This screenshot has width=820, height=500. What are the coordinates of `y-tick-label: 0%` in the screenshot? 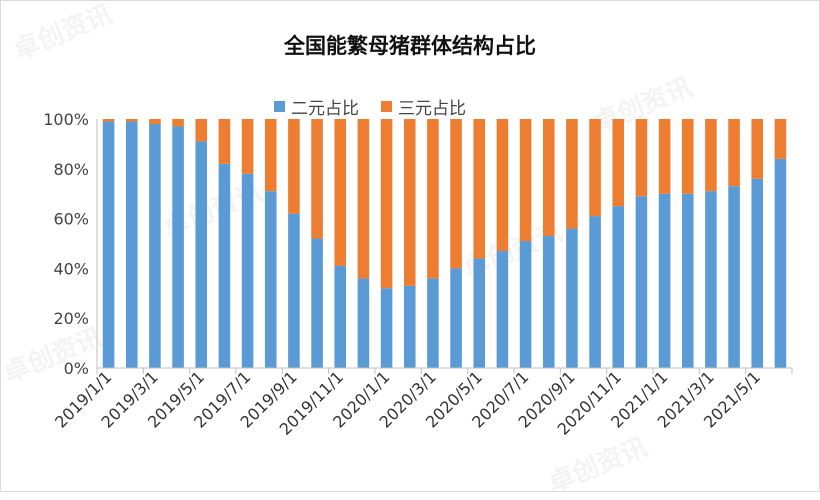 It's located at (76, 368).